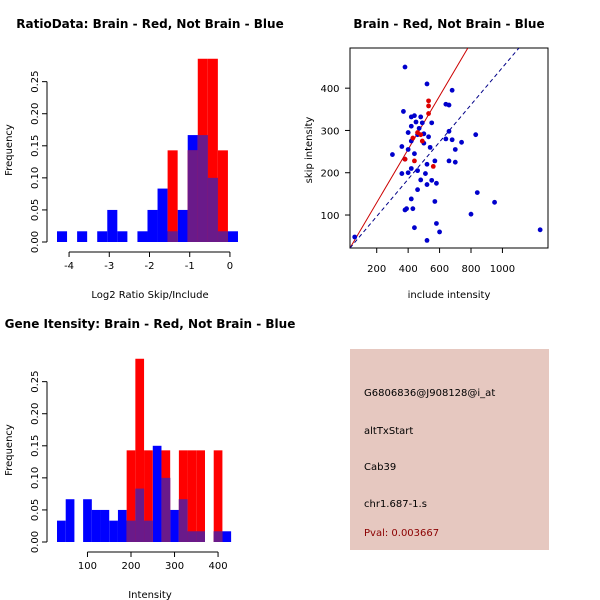 Image resolution: width=600 pixels, height=600 pixels. I want to click on info-probe-id: G6806836@J908128@i_at, so click(429, 393).